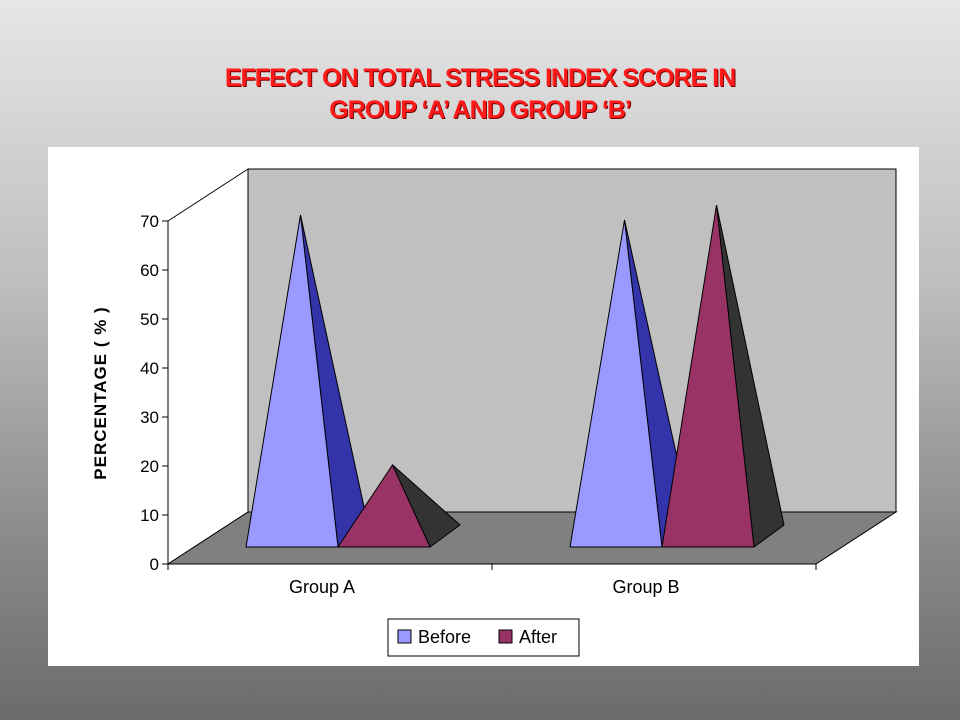 The height and width of the screenshot is (720, 960). Describe the element at coordinates (645, 587) in the screenshot. I see `x-category-label: Group B` at that location.